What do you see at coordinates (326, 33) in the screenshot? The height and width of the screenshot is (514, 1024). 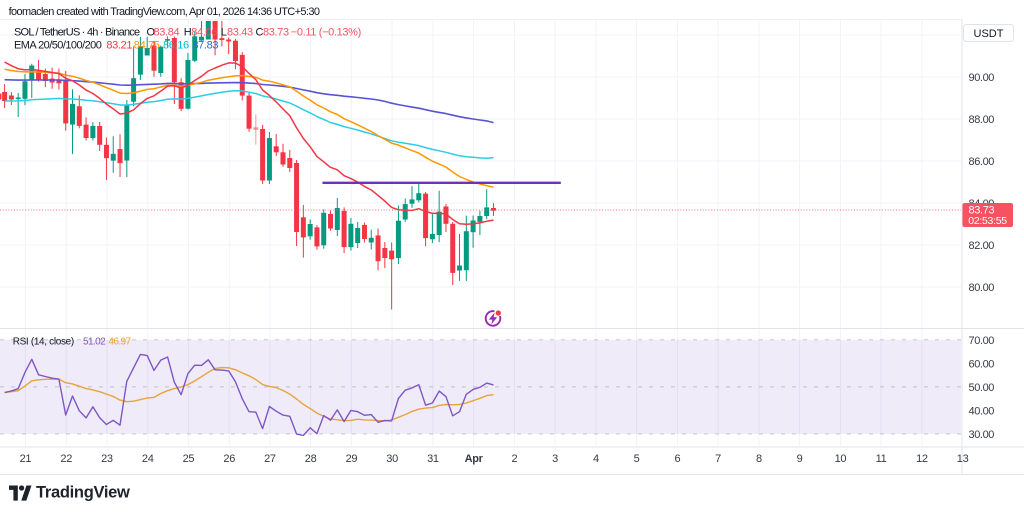 I see `svg-text: −0.11 (−0.13%)` at bounding box center [326, 33].